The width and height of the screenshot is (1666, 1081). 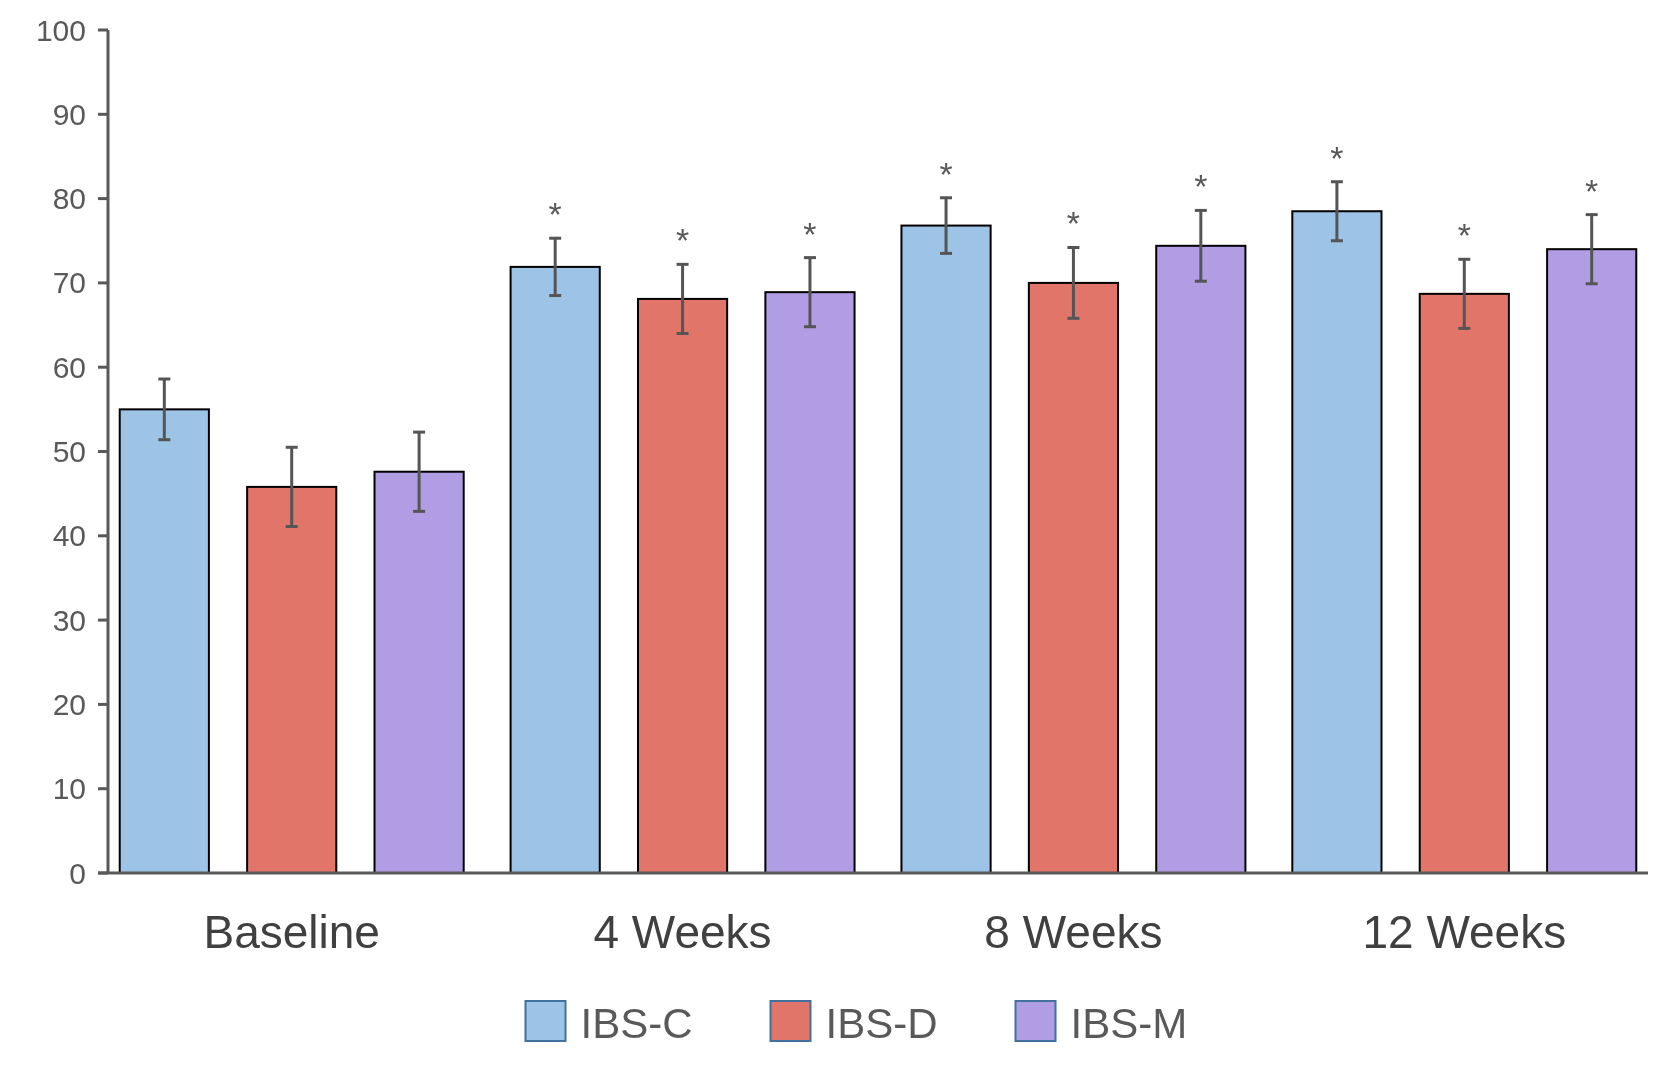 What do you see at coordinates (69, 114) in the screenshot?
I see `y-tick-label: 90` at bounding box center [69, 114].